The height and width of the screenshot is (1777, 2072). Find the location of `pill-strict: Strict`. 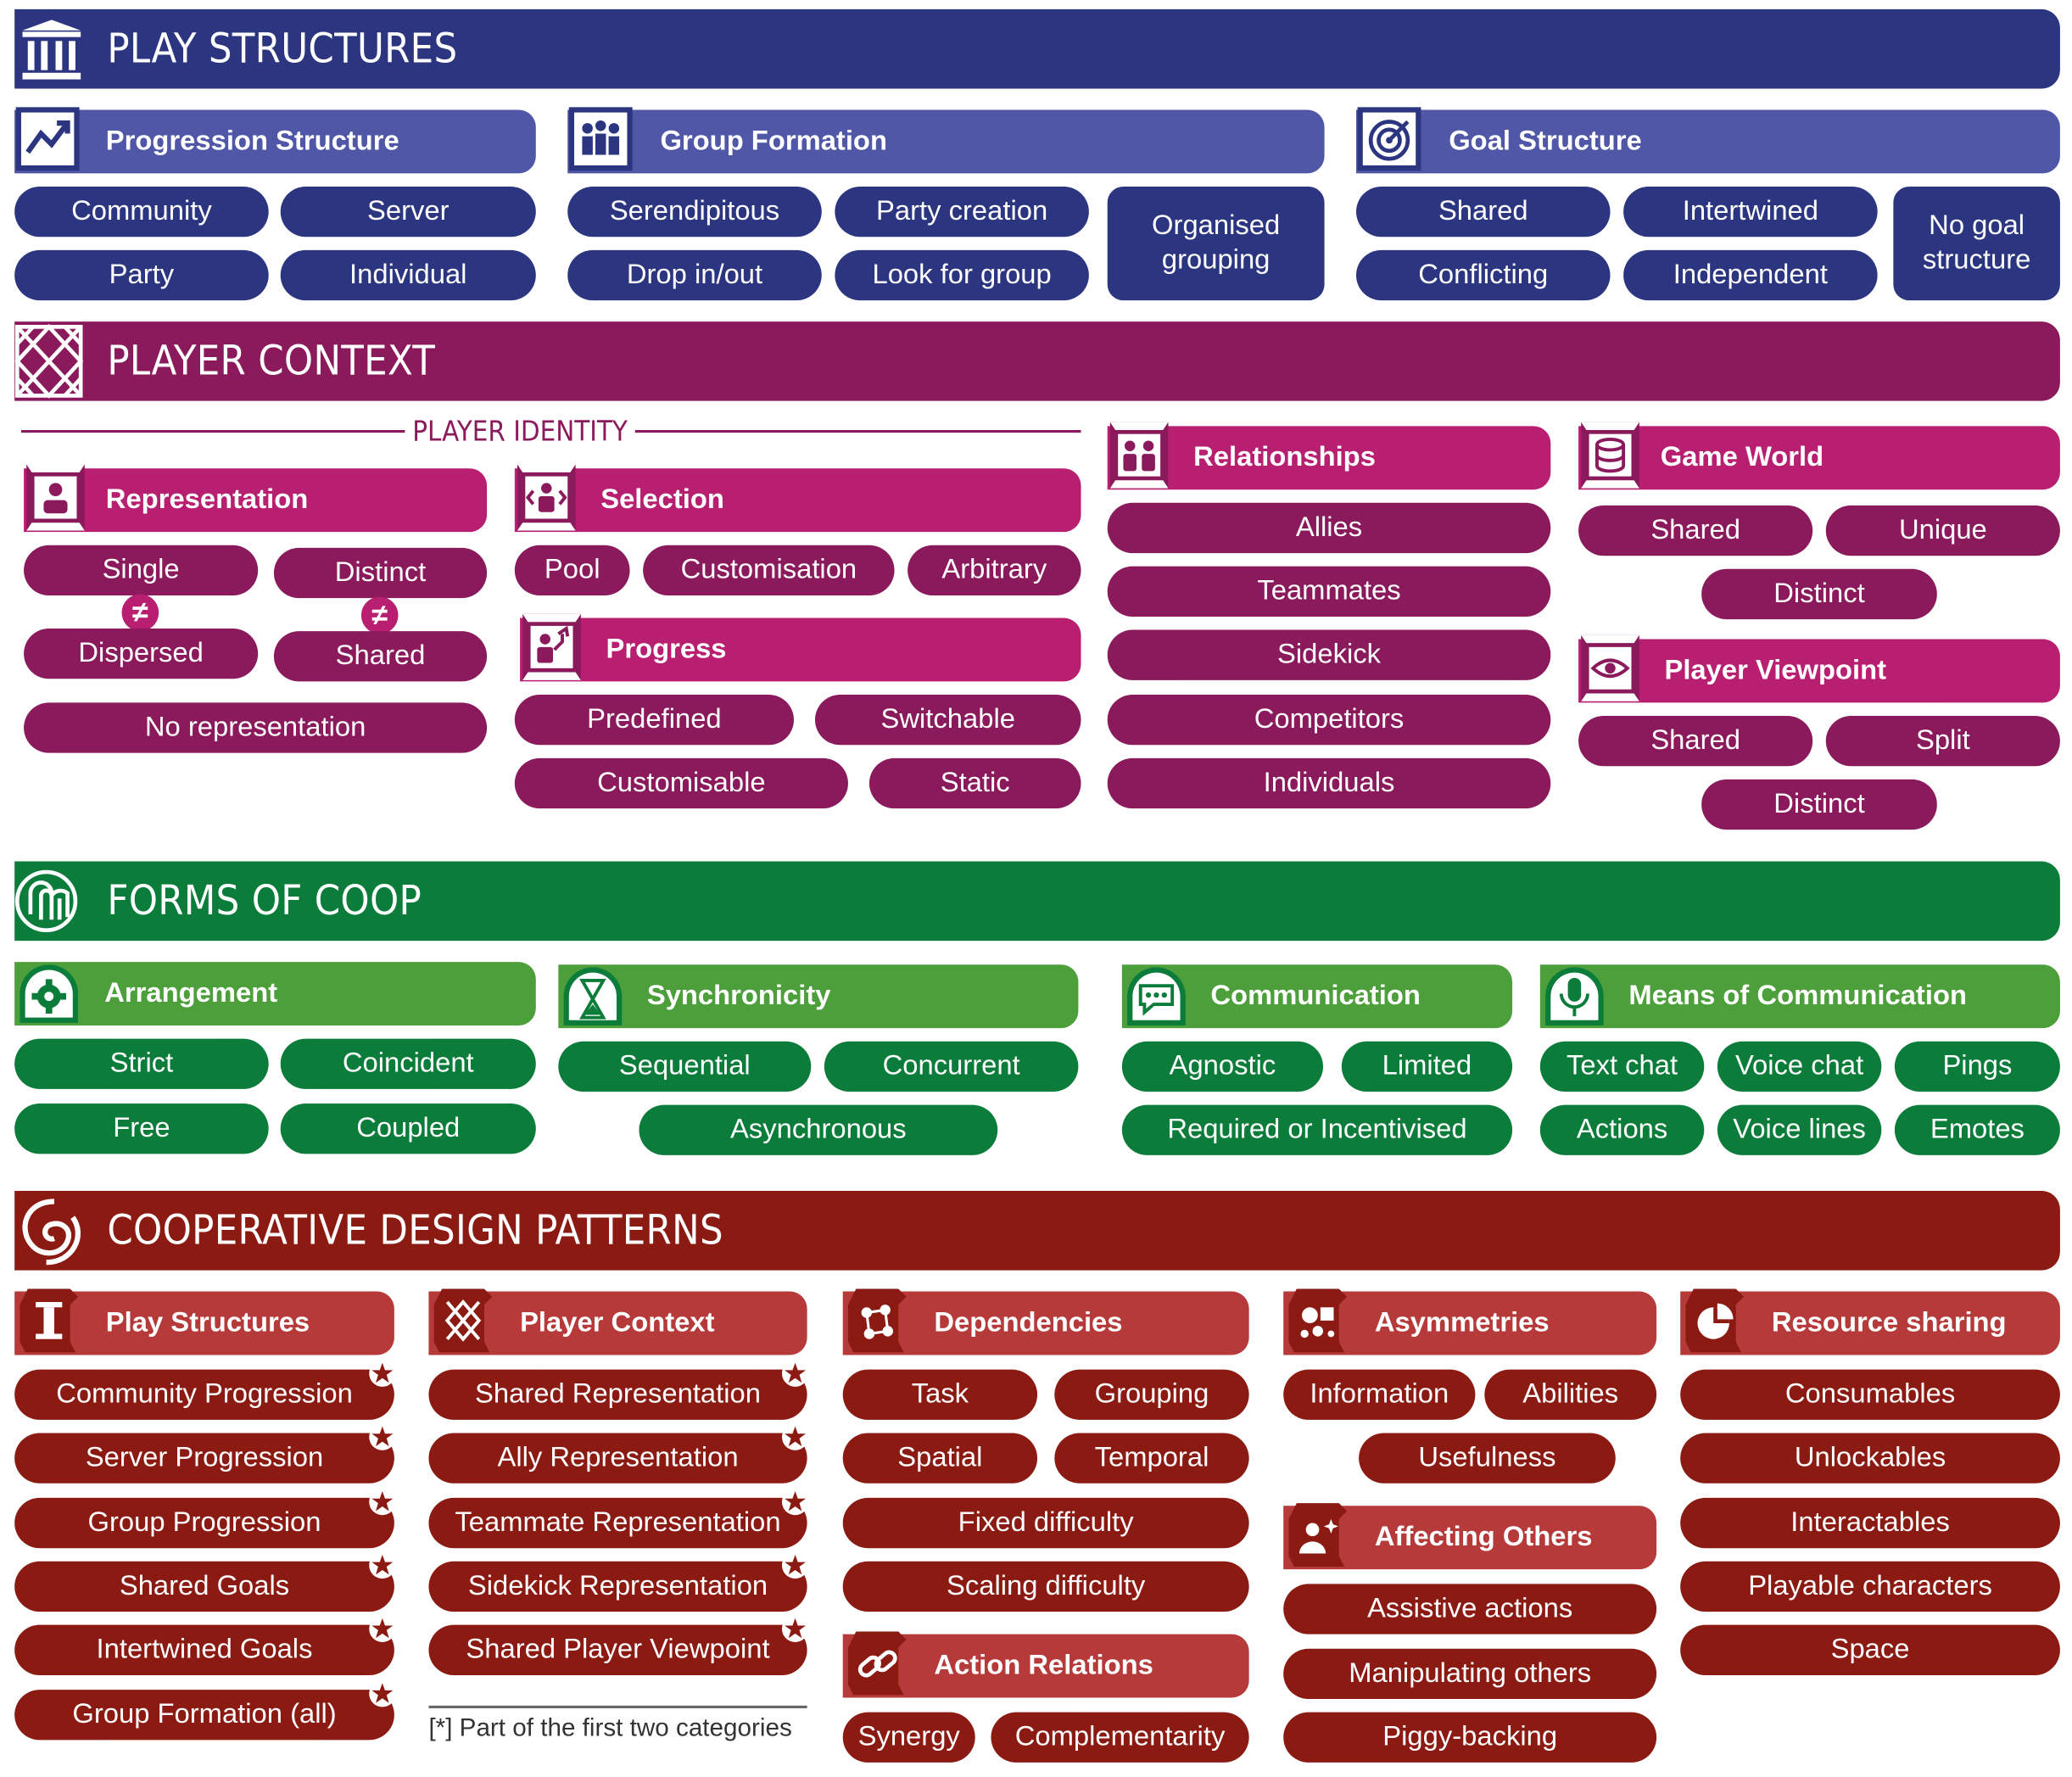

pill-strict: Strict is located at coordinates (141, 1063).